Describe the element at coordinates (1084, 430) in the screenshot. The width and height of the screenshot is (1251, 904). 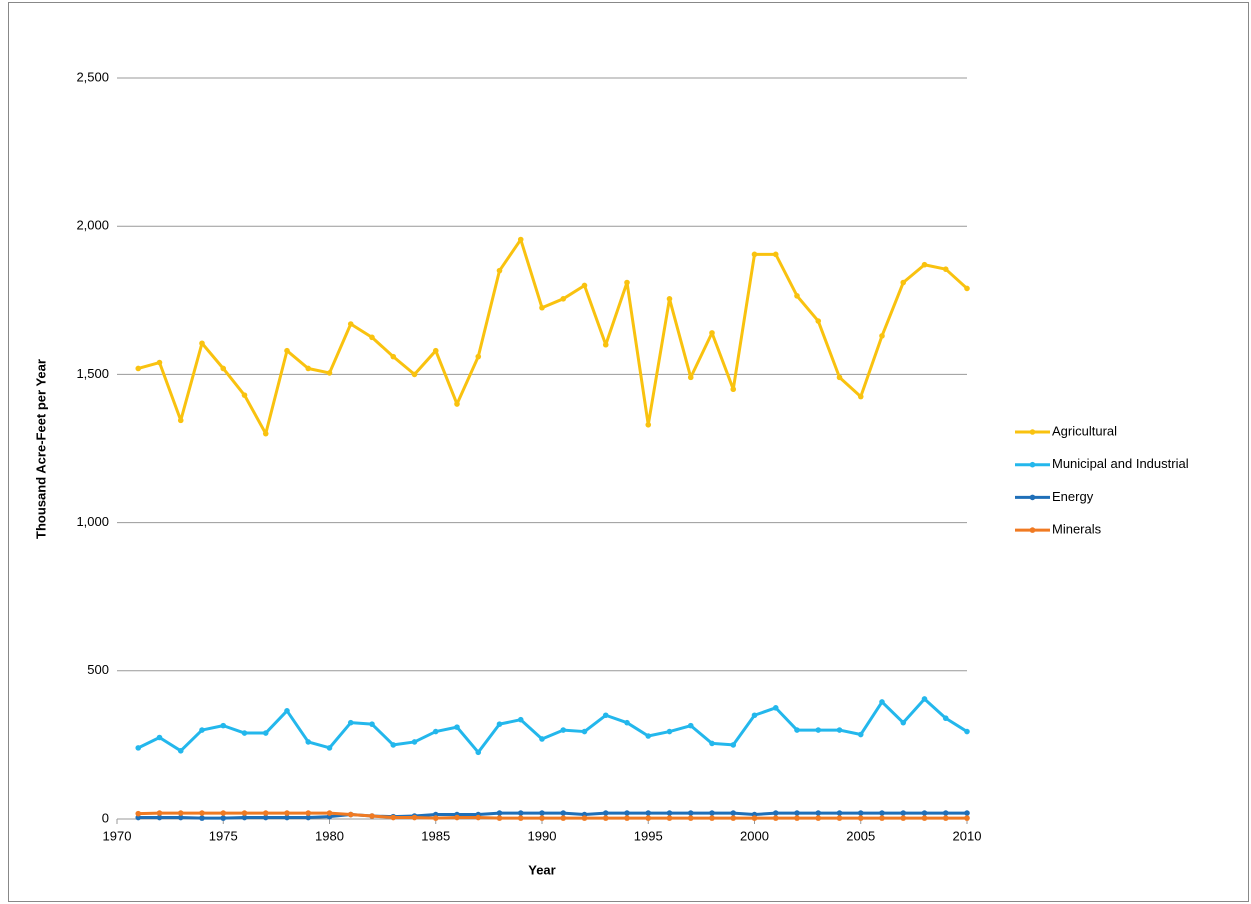
I see `legend-label: Agricultural` at that location.